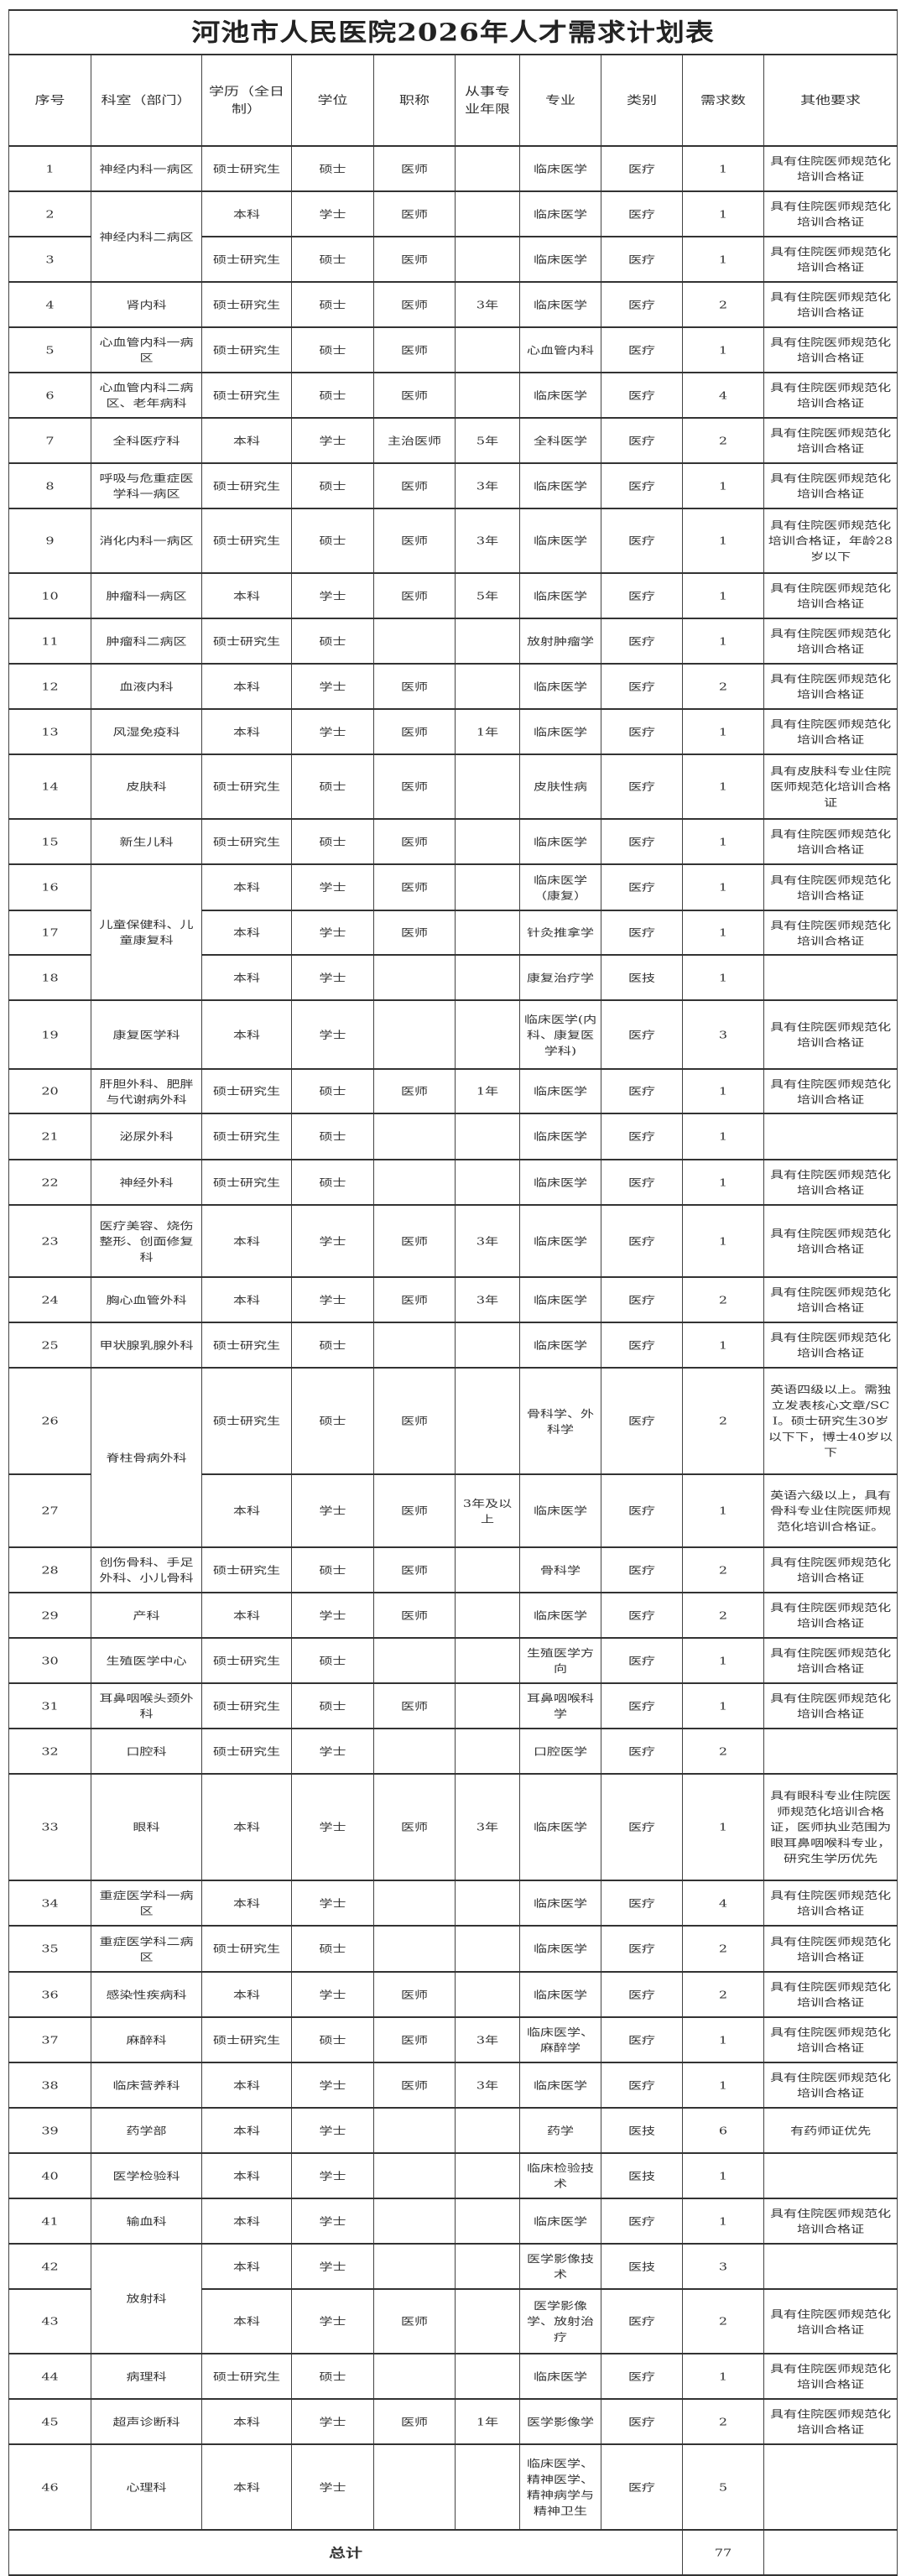 The height and width of the screenshot is (2576, 906). What do you see at coordinates (831, 1421) in the screenshot?
I see `cell-text: 英语四级以上。需独立发表核心文章/SCI。硕士研究生30岁以下下，博士40岁以下` at bounding box center [831, 1421].